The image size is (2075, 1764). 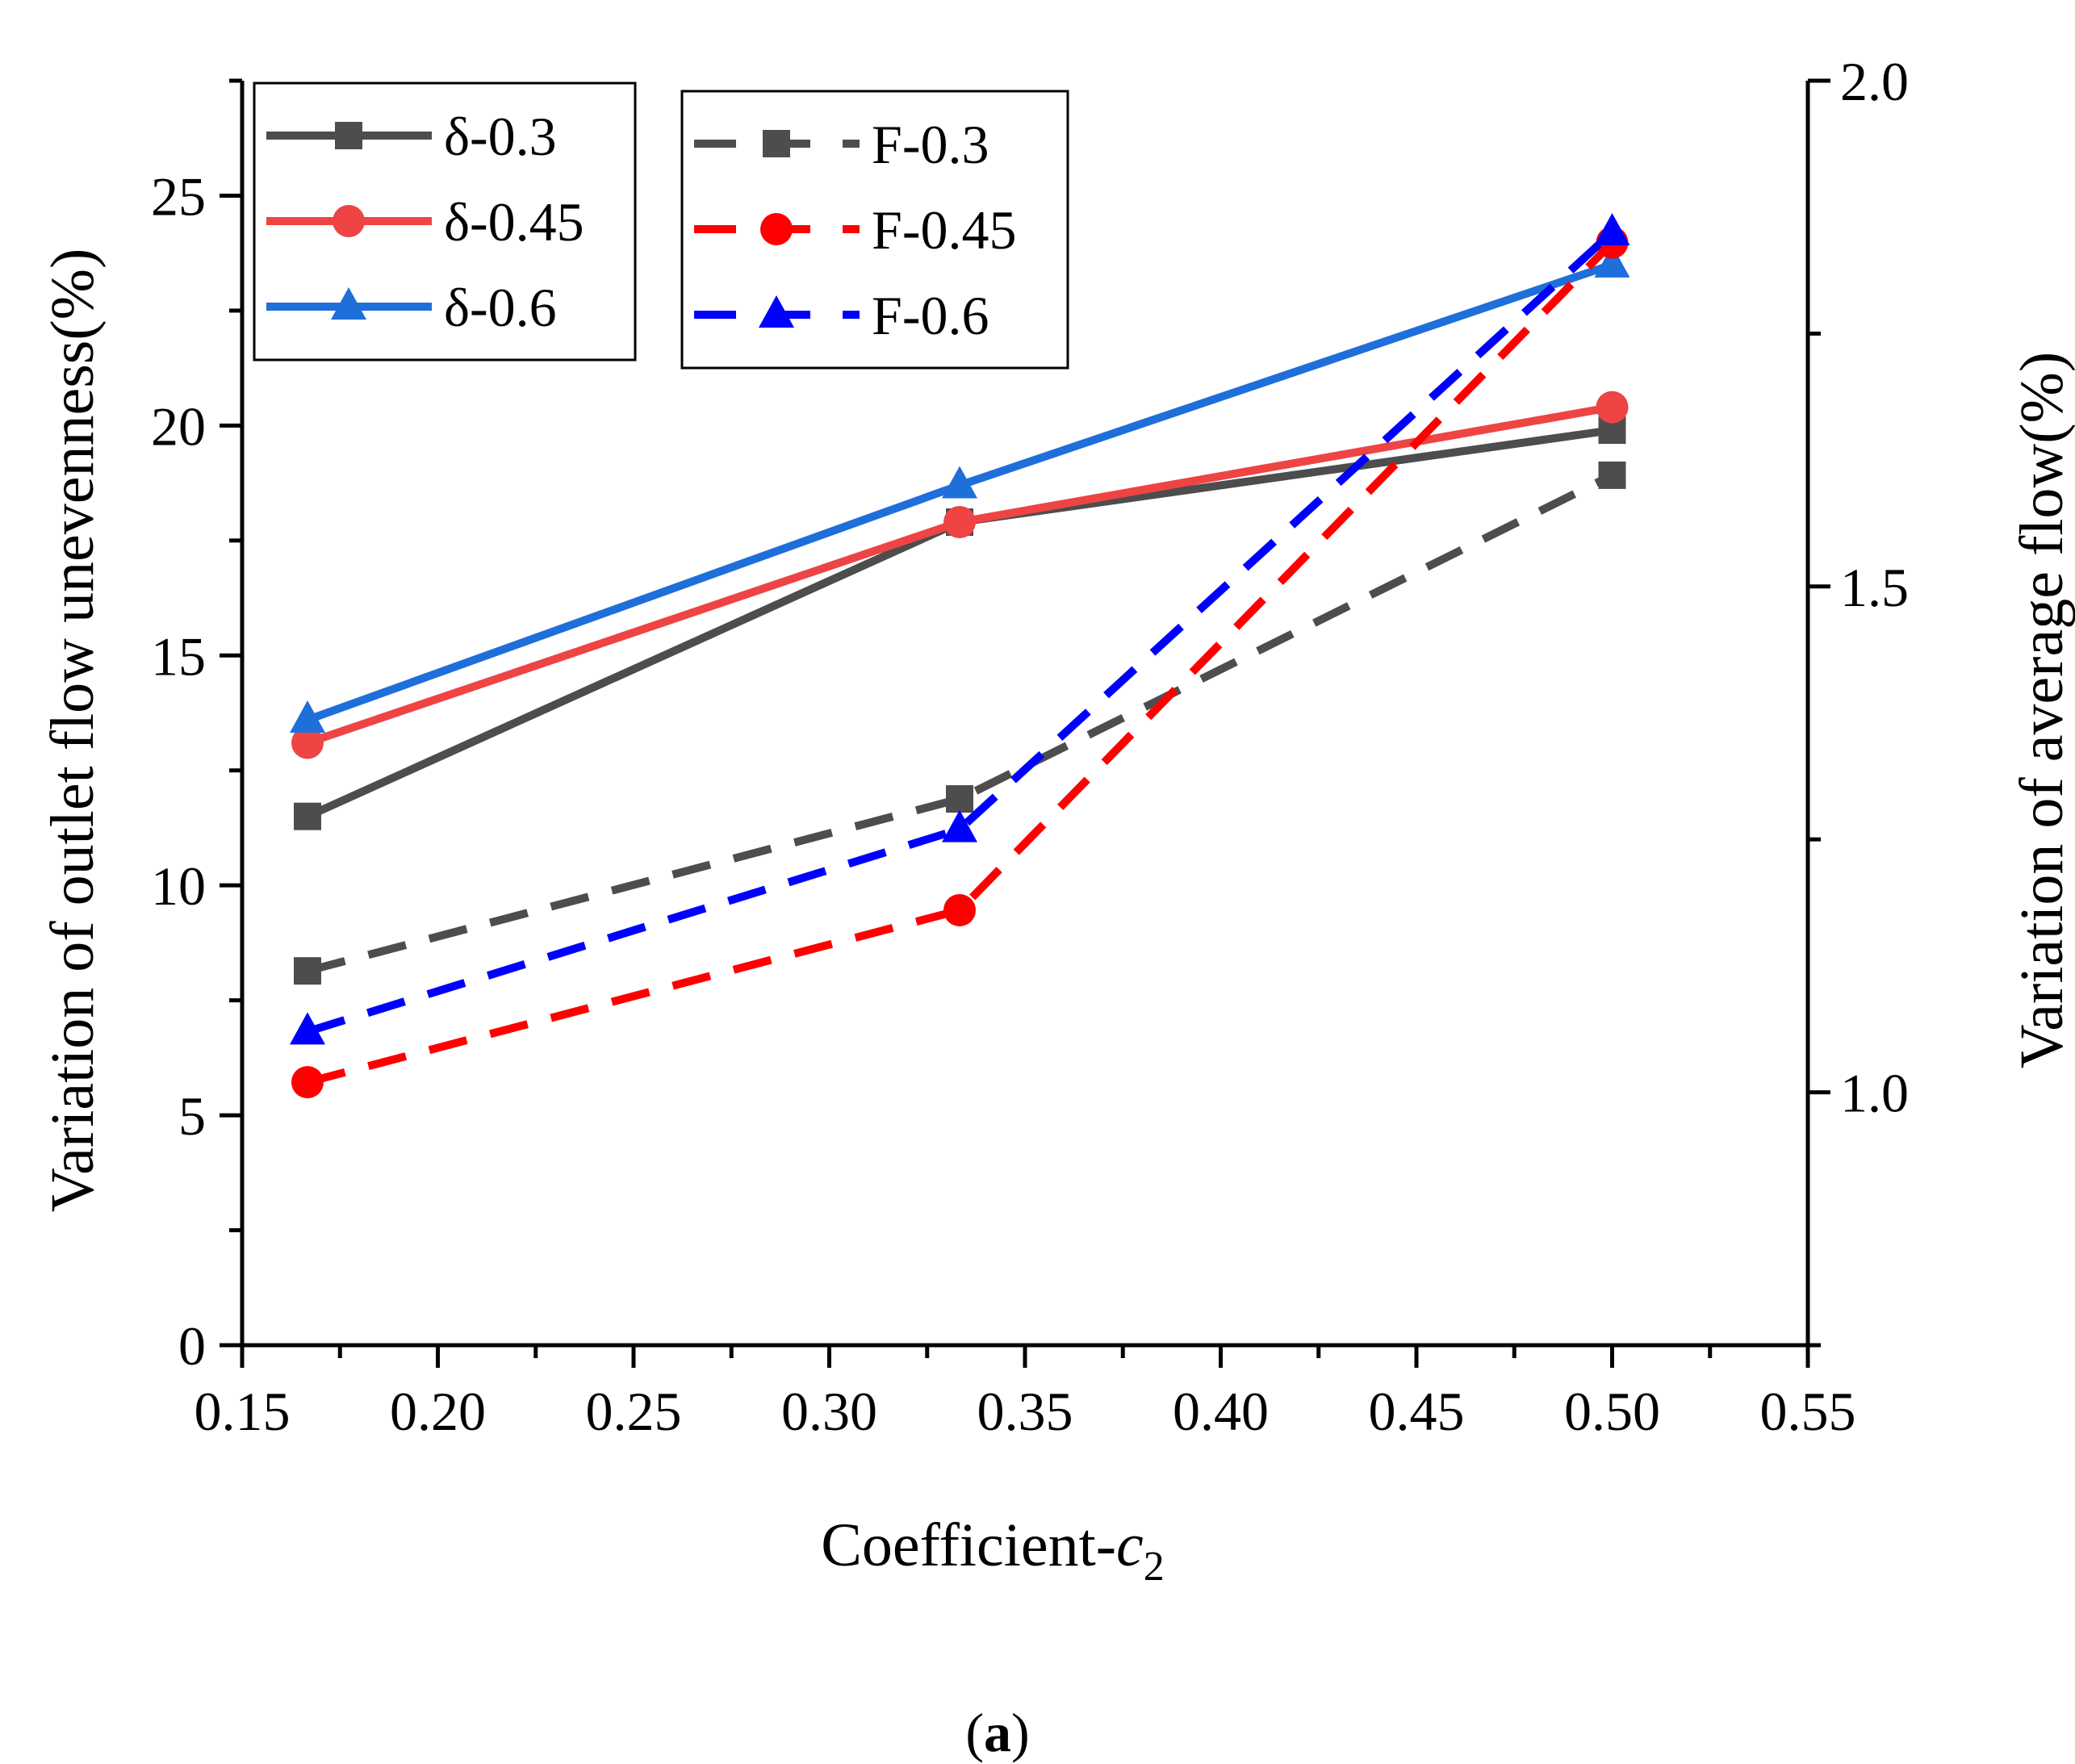 What do you see at coordinates (1155, 1567) in the screenshot?
I see `x-axis-title-subscript: 2` at bounding box center [1155, 1567].